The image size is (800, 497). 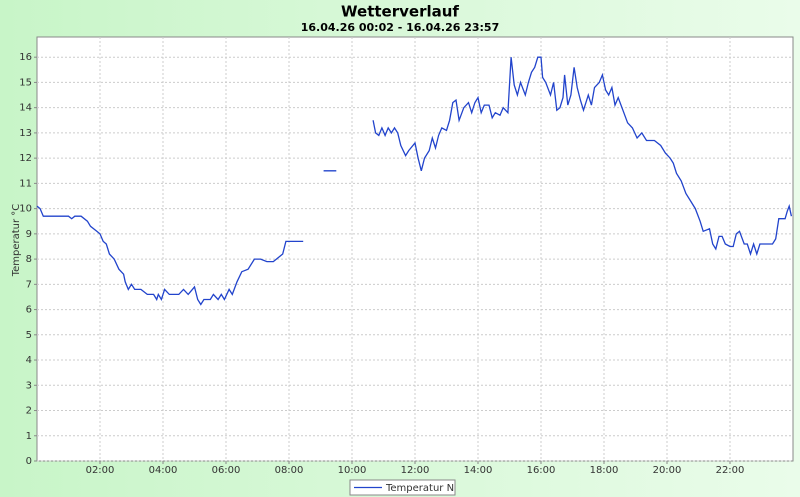 What do you see at coordinates (25, 209) in the screenshot?
I see `y-tick-label: 10` at bounding box center [25, 209].